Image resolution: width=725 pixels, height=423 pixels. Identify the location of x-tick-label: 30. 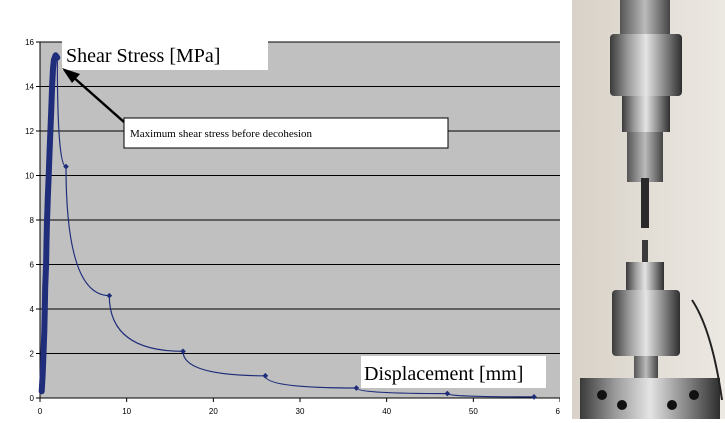
(300, 411).